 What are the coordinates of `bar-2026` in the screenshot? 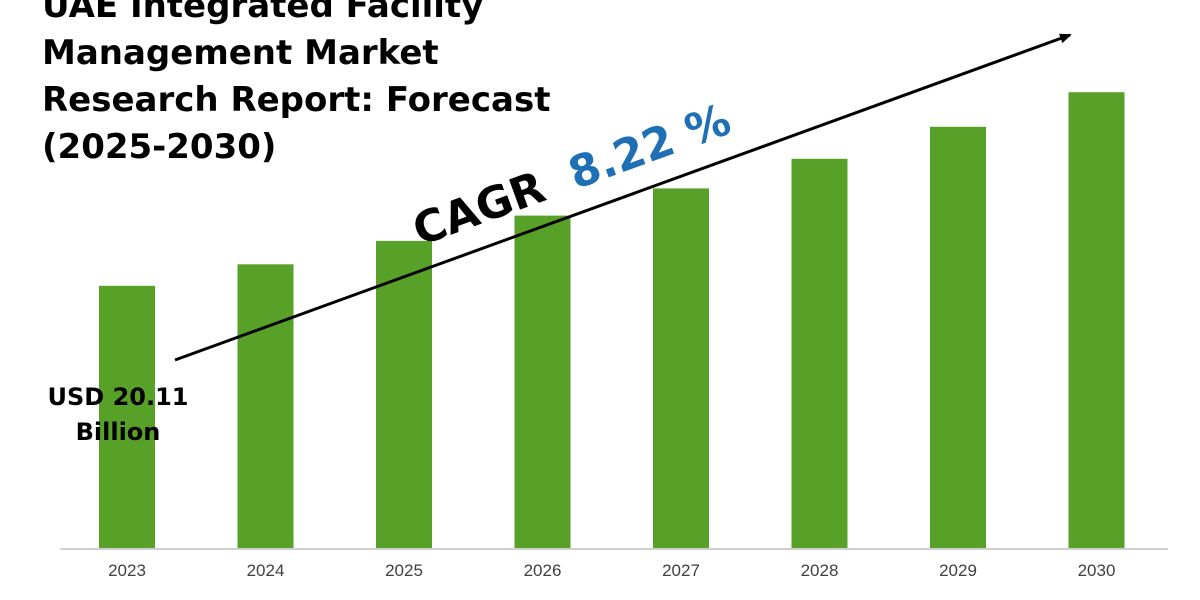 It's located at (542, 381).